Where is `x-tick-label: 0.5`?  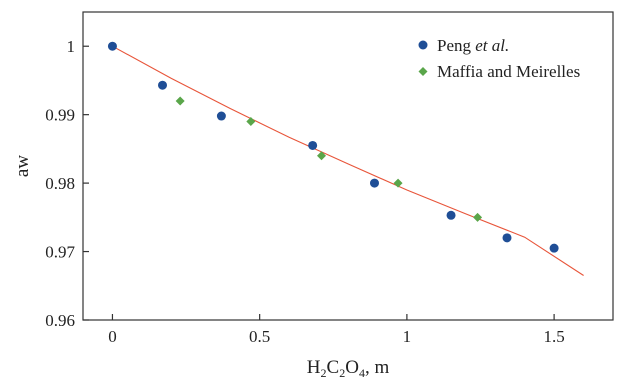 x-tick-label: 0.5 is located at coordinates (259, 336).